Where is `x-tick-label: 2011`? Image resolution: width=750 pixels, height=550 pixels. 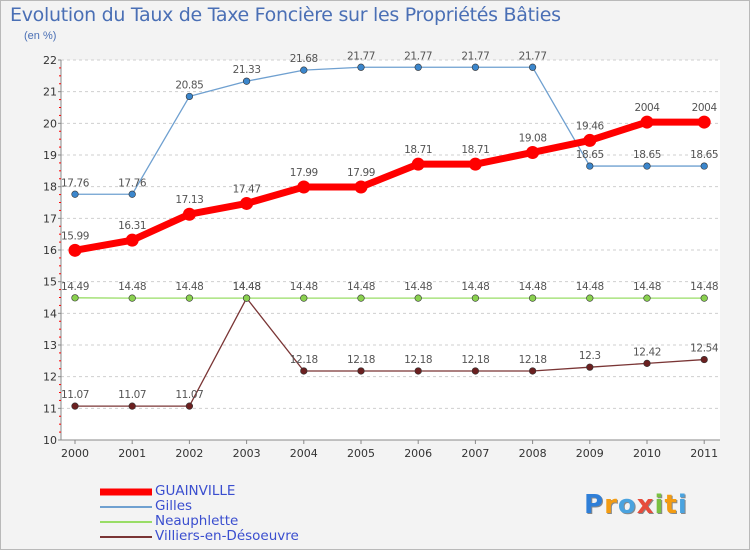
x-tick-label: 2011 is located at coordinates (704, 453).